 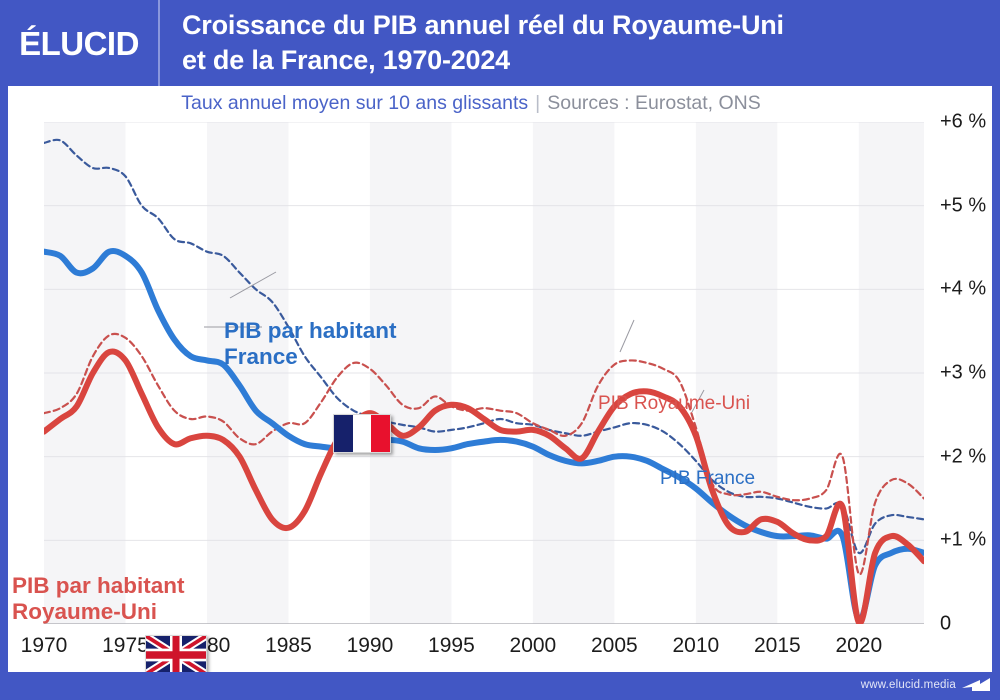 What do you see at coordinates (346, 59) in the screenshot?
I see `title-line-2: et de la France, 1970-2024` at bounding box center [346, 59].